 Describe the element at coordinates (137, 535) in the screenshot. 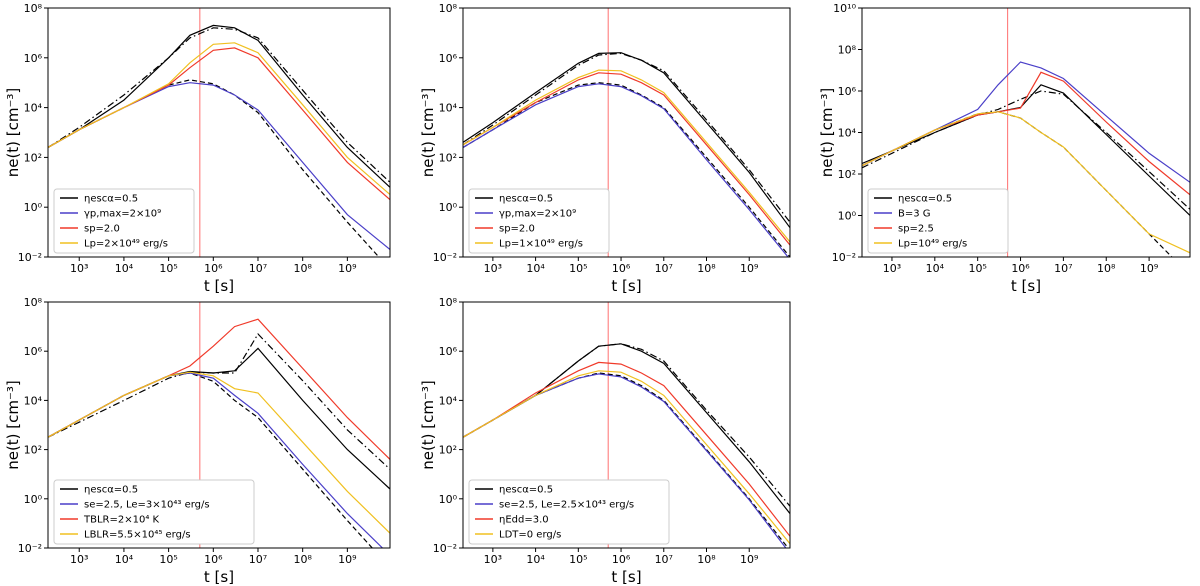

I see `legend-label: LBLR=5.5×10⁴⁵ erg/s` at that location.